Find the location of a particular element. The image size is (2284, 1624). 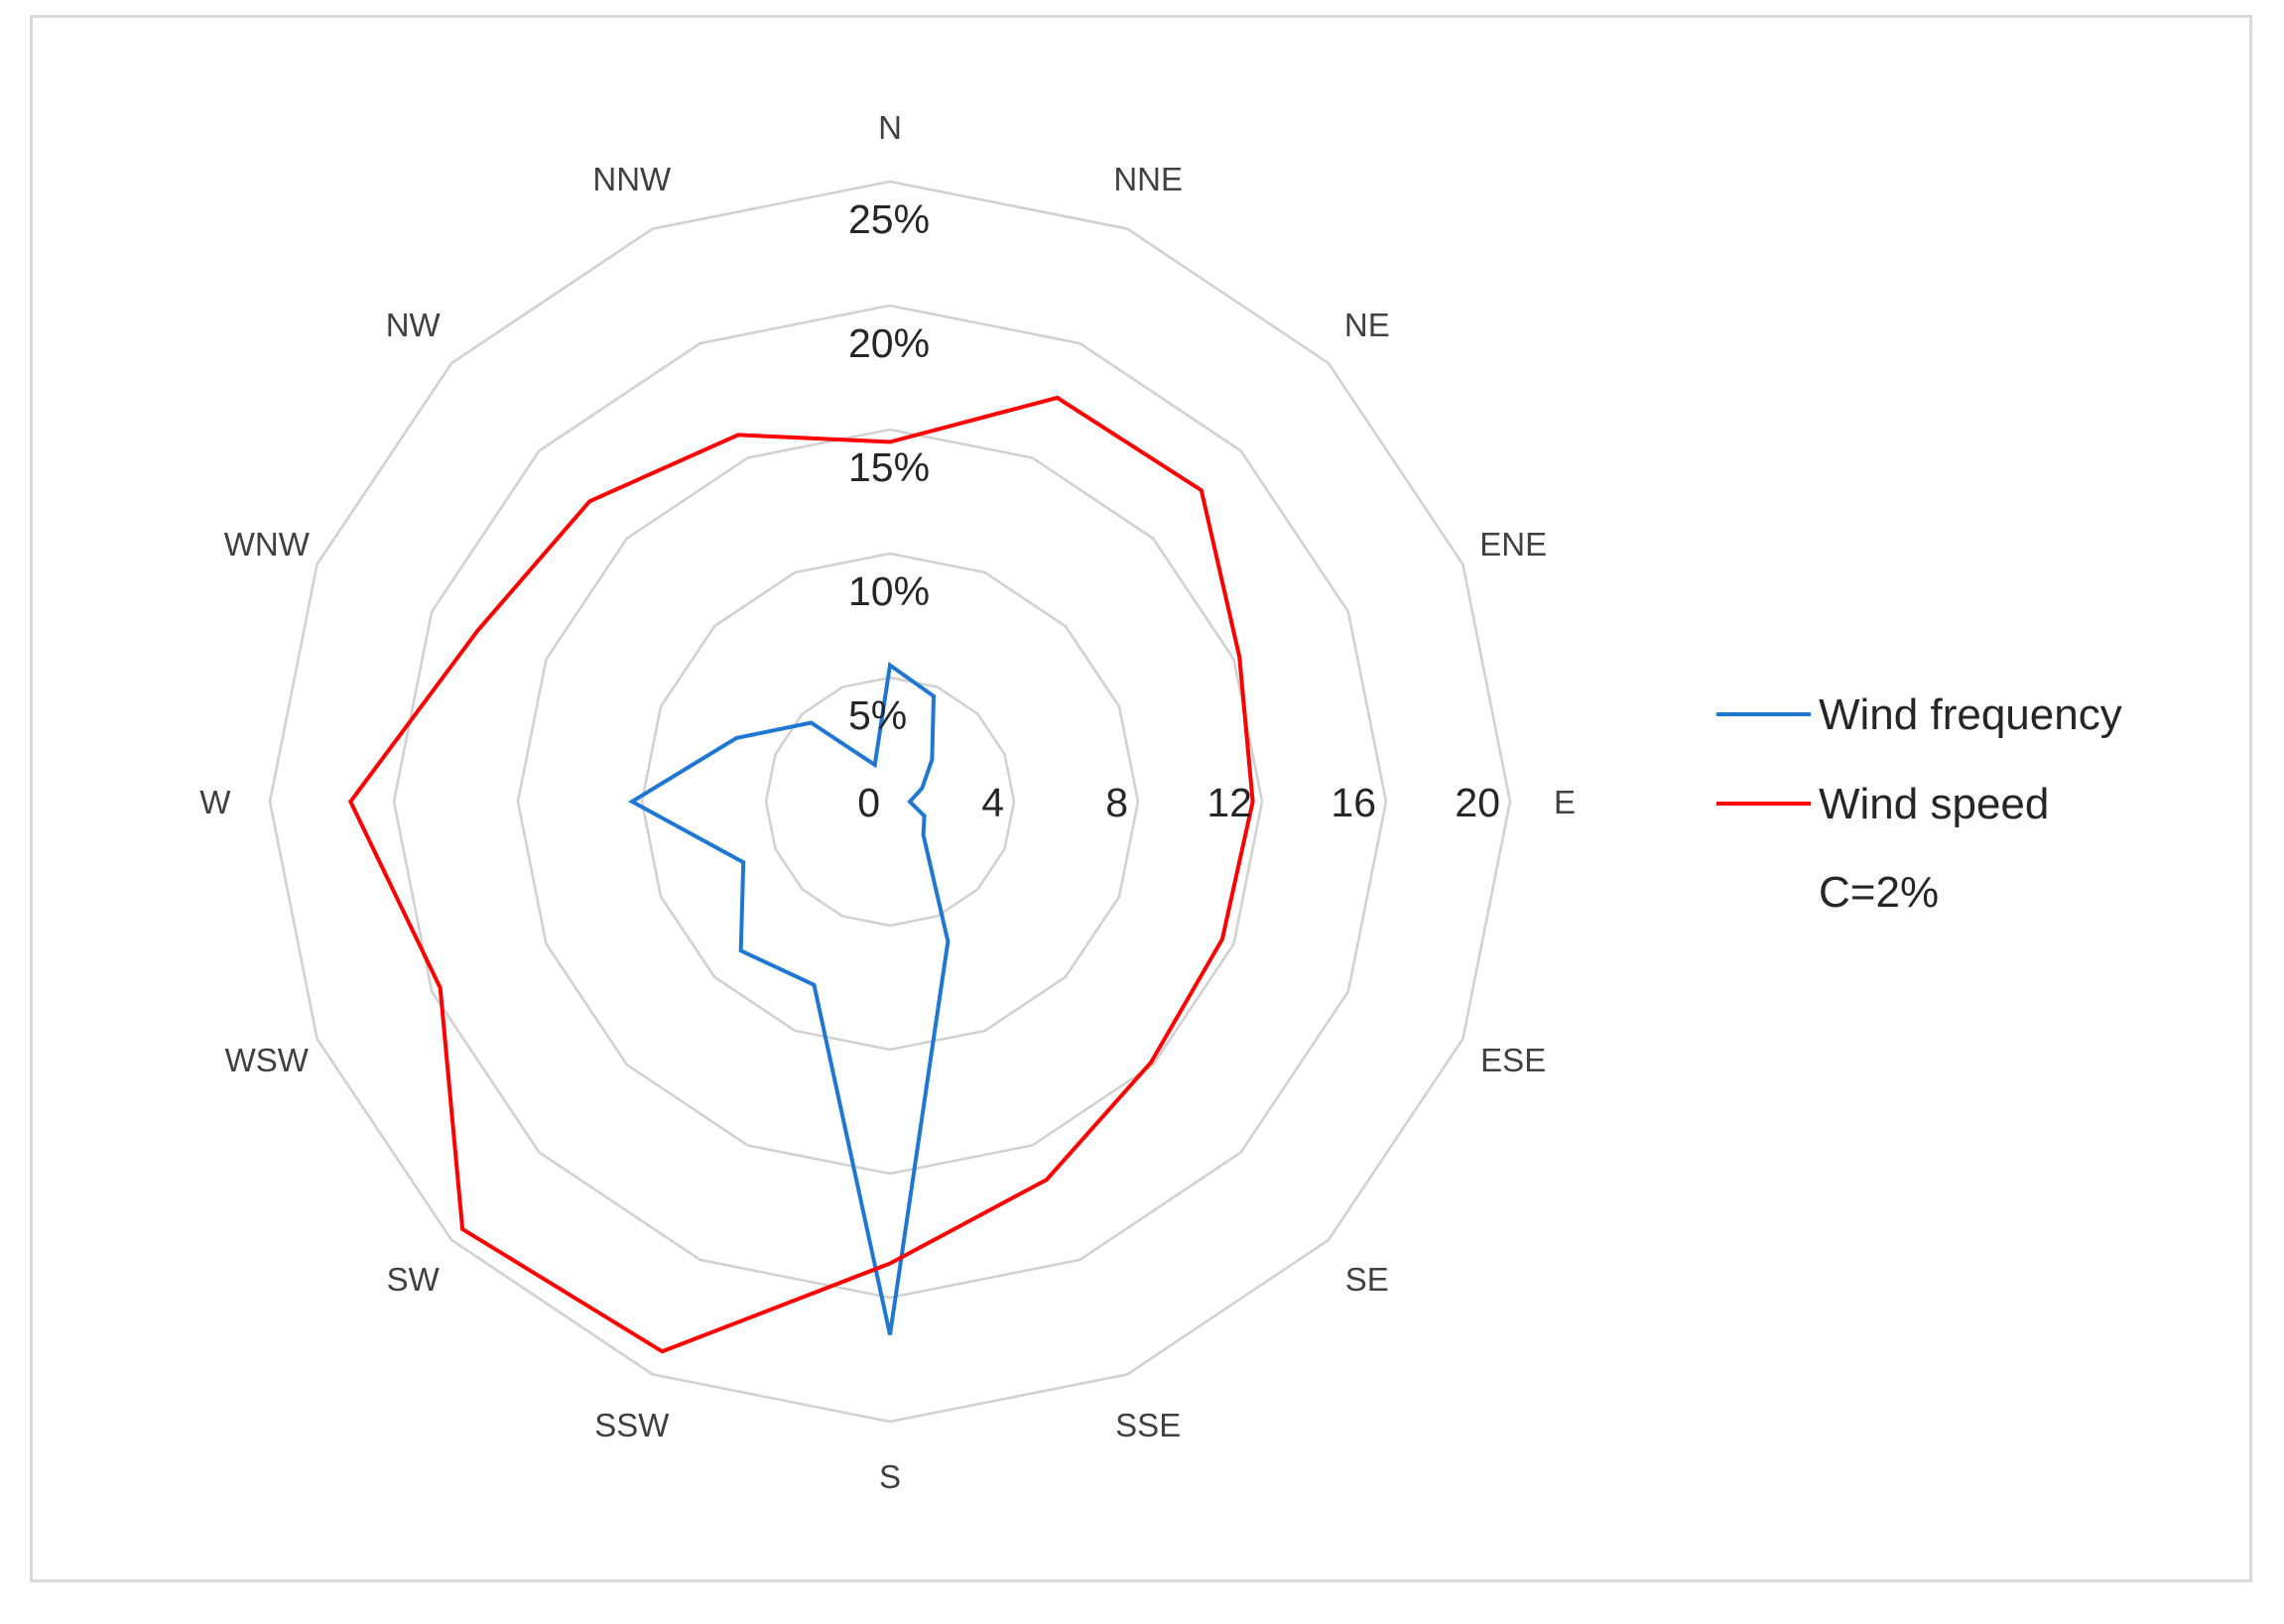

direction-label-w: W is located at coordinates (215, 802).